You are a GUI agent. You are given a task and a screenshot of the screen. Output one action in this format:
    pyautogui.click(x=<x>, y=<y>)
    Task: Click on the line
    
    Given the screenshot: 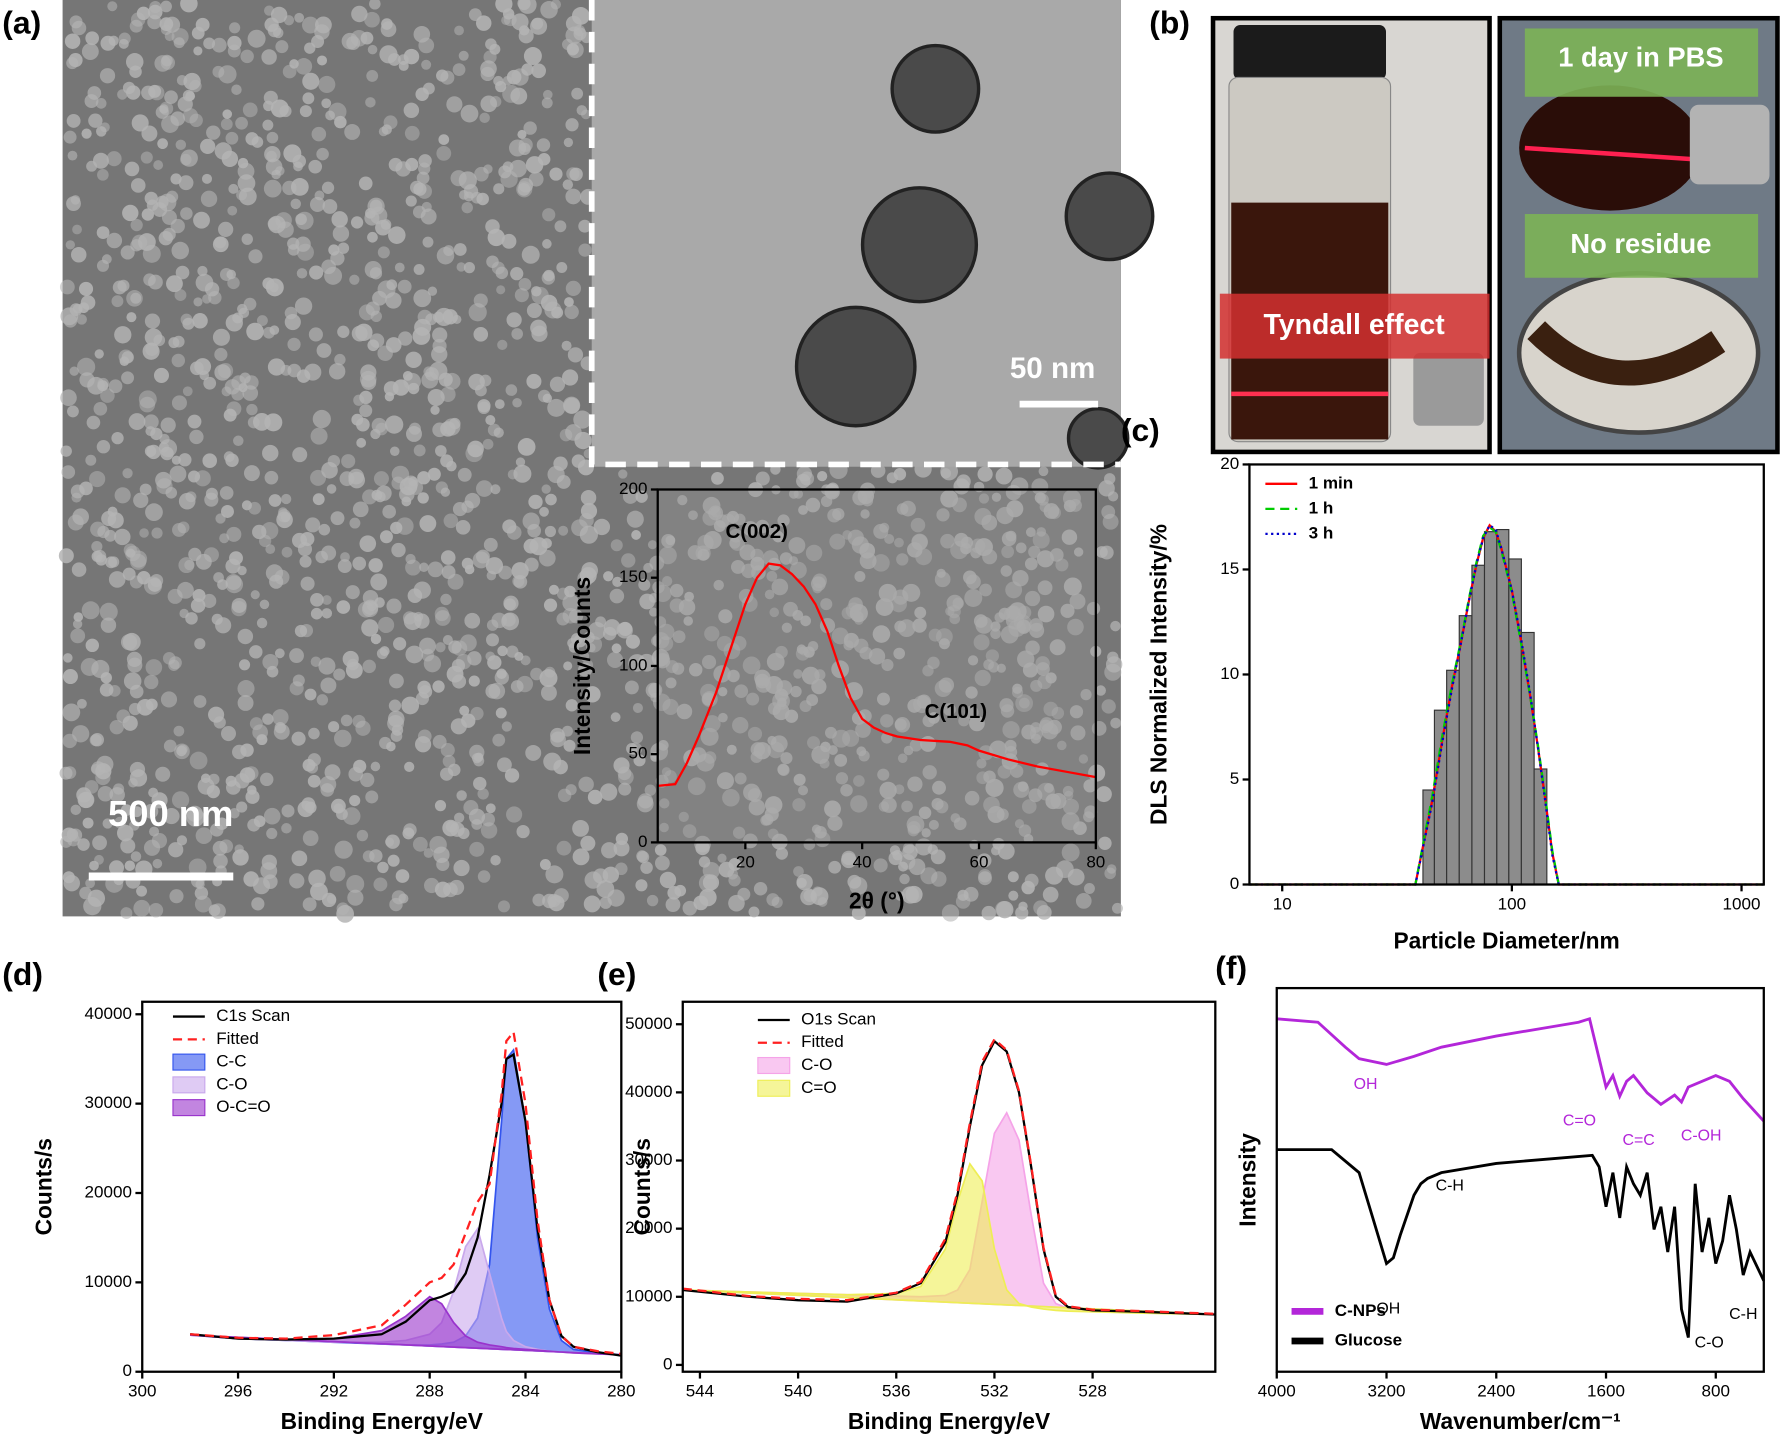 What is the action you would take?
    pyautogui.click(x=949, y=1177)
    